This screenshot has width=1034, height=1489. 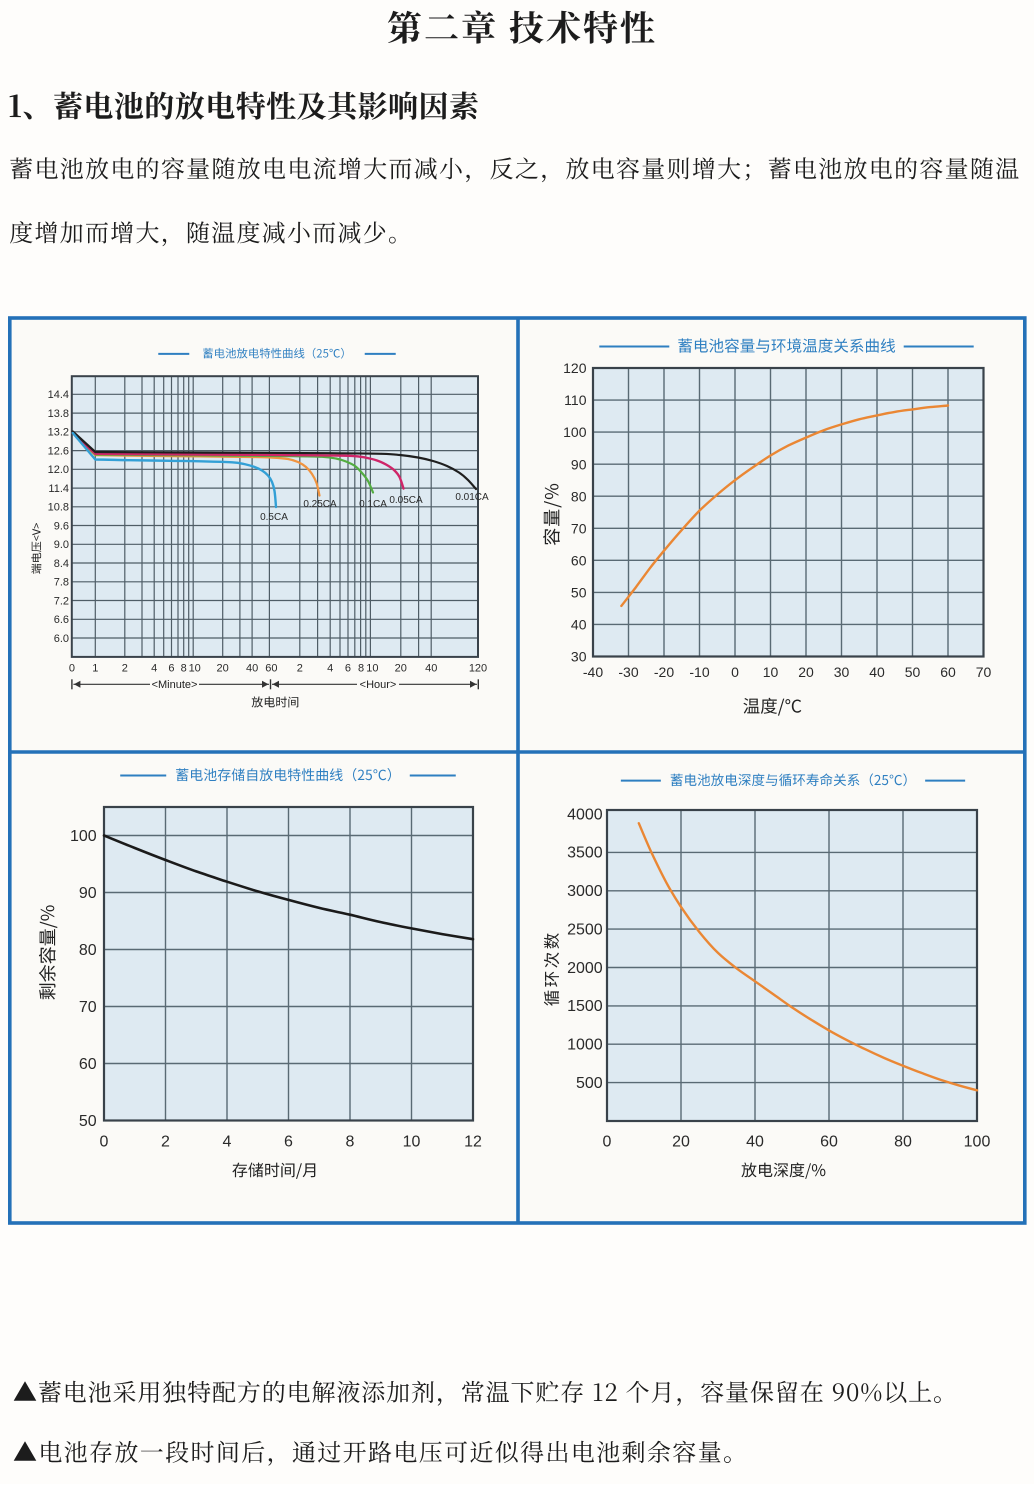 I want to click on svg-text: 14.4, so click(x=58, y=395).